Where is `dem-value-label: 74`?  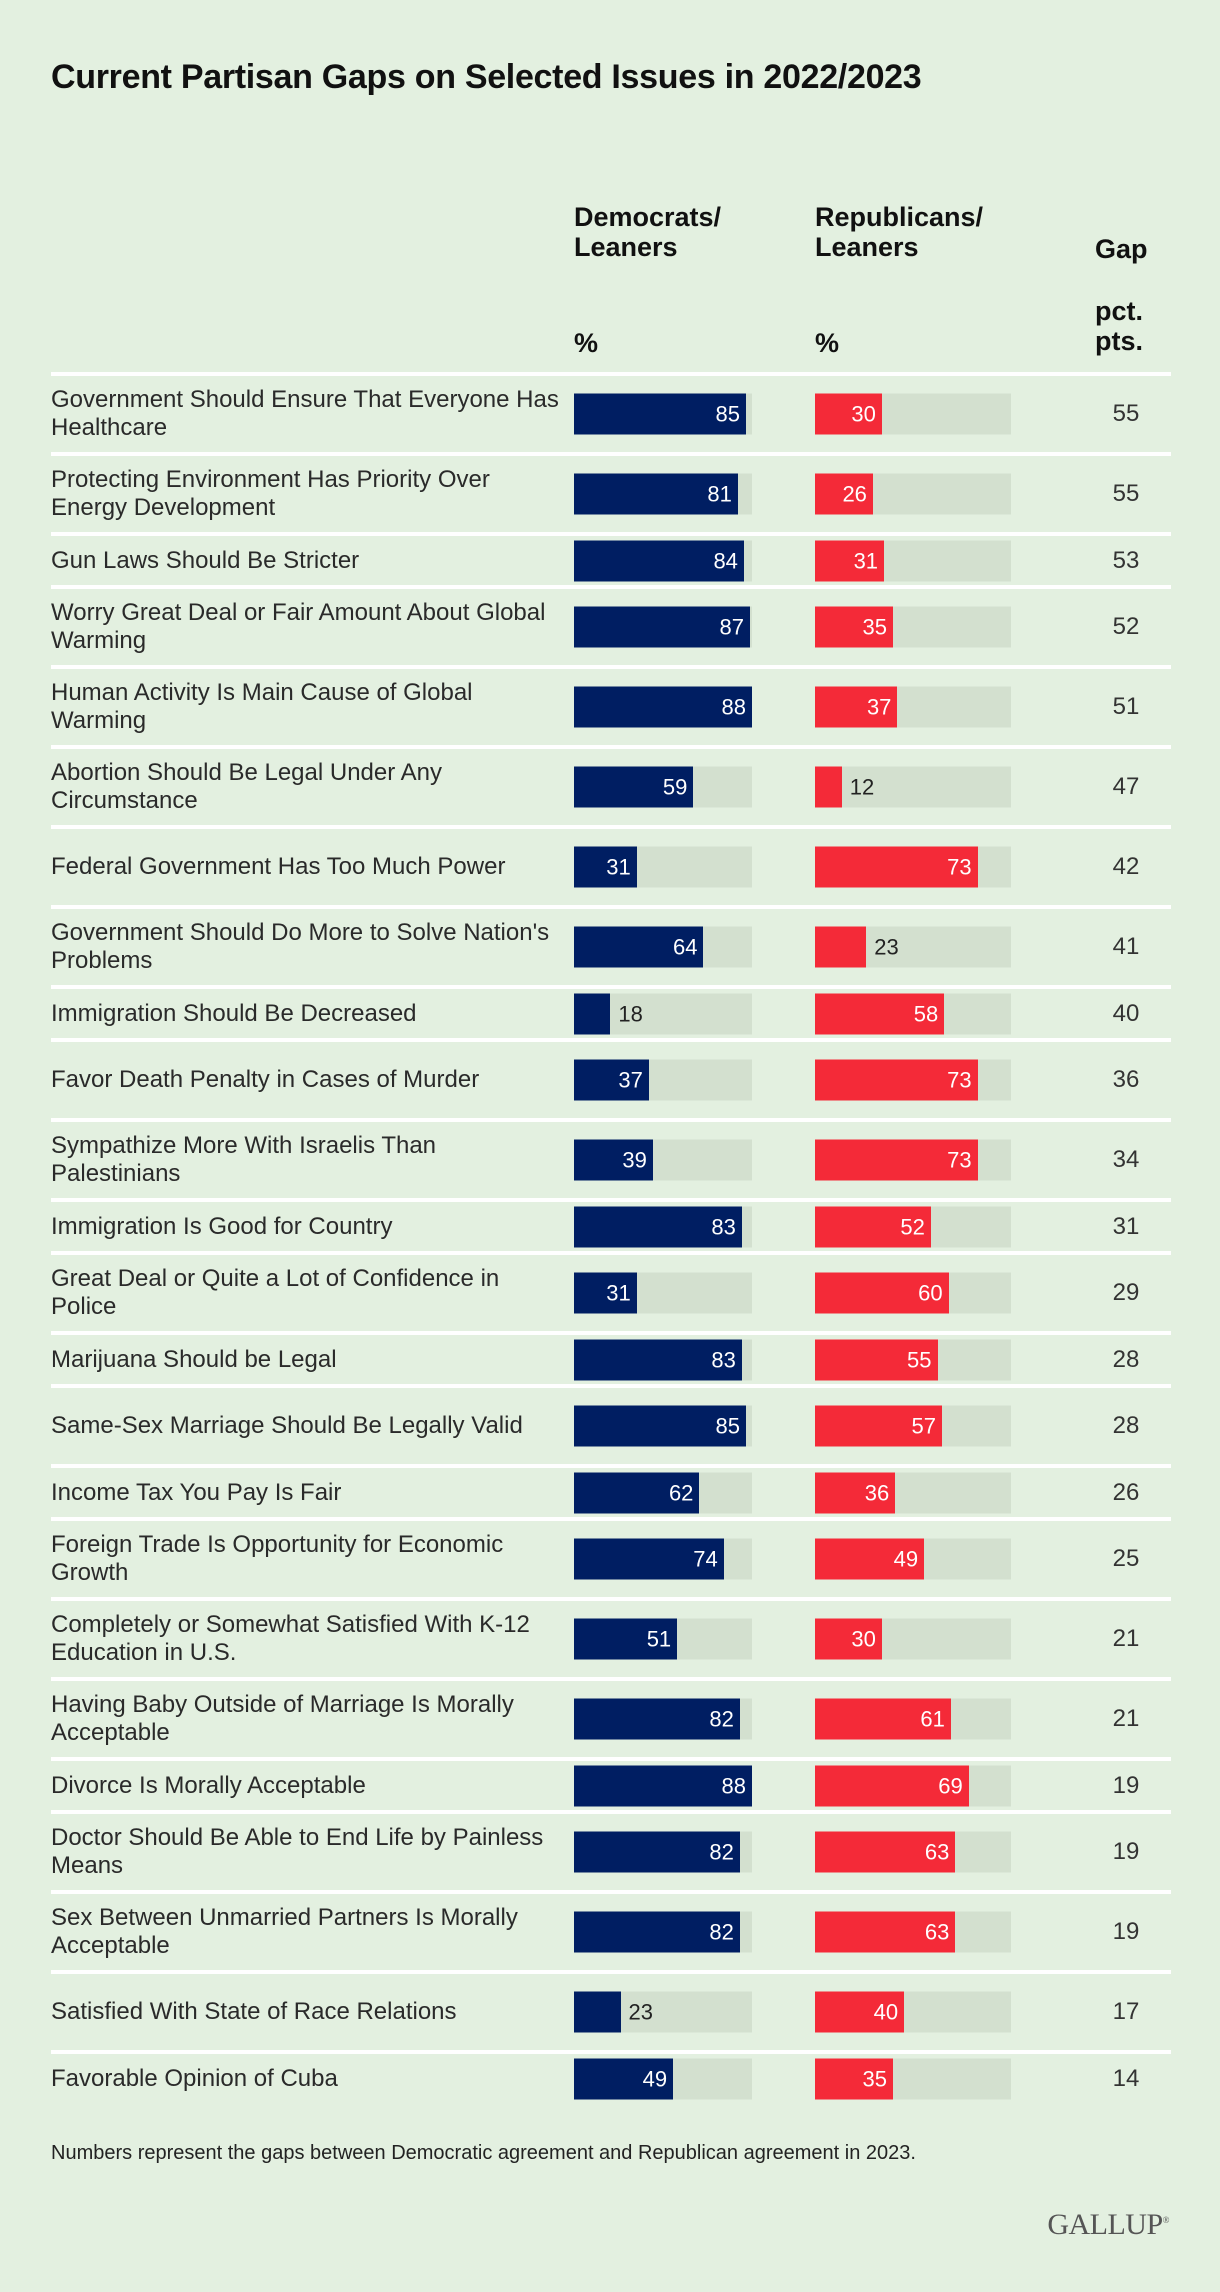 dem-value-label: 74 is located at coordinates (705, 1559).